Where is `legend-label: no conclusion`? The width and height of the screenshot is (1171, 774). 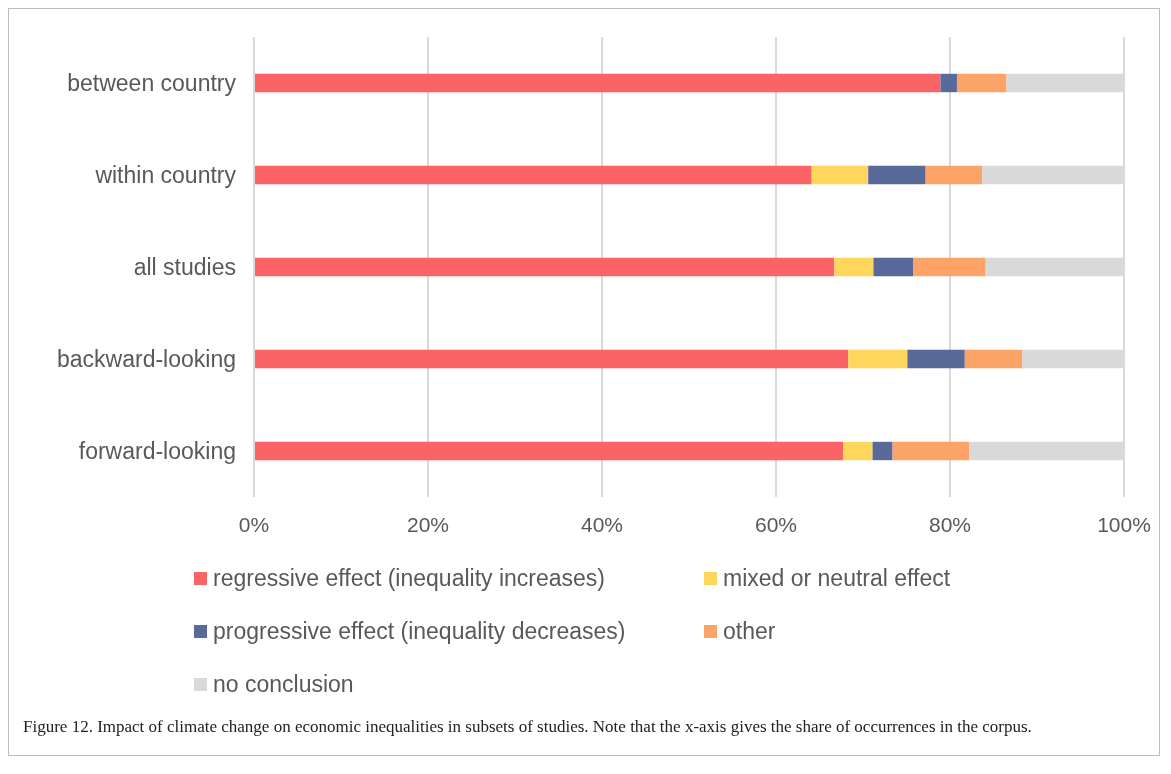 legend-label: no conclusion is located at coordinates (283, 684).